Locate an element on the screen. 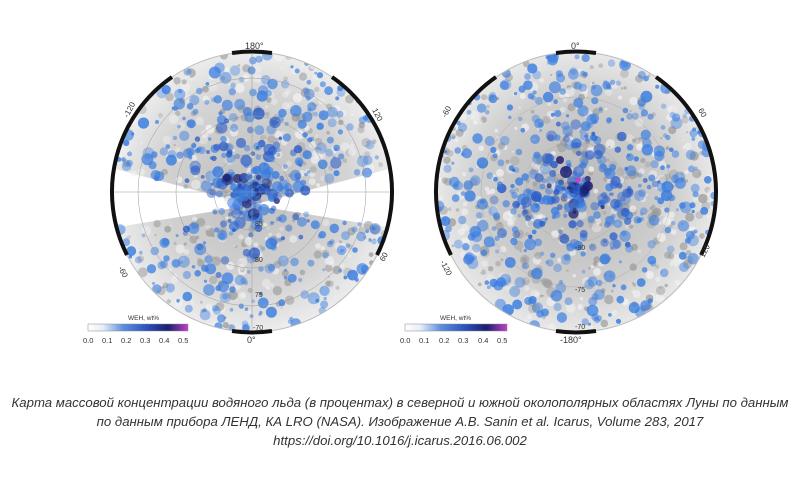 The width and height of the screenshot is (800, 484). north-colorbar-tick: 0.2 is located at coordinates (126, 340).